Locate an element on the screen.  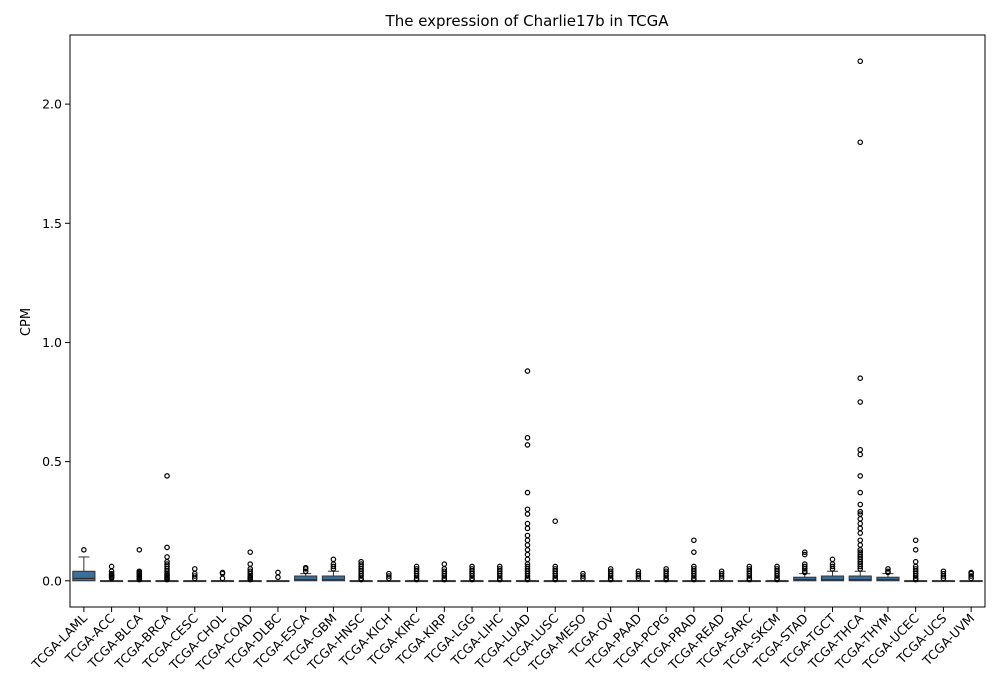
box-tcga-prad is located at coordinates (694, 560).